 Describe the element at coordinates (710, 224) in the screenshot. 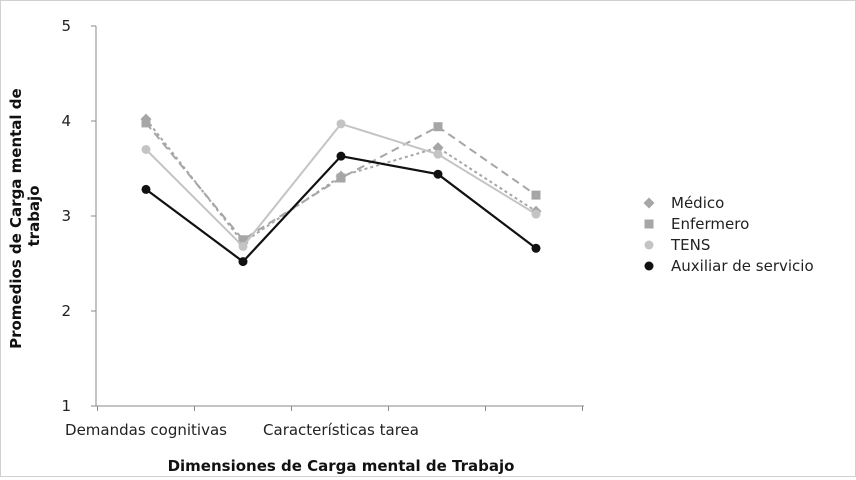

I see `legend-label: Enfermero` at that location.